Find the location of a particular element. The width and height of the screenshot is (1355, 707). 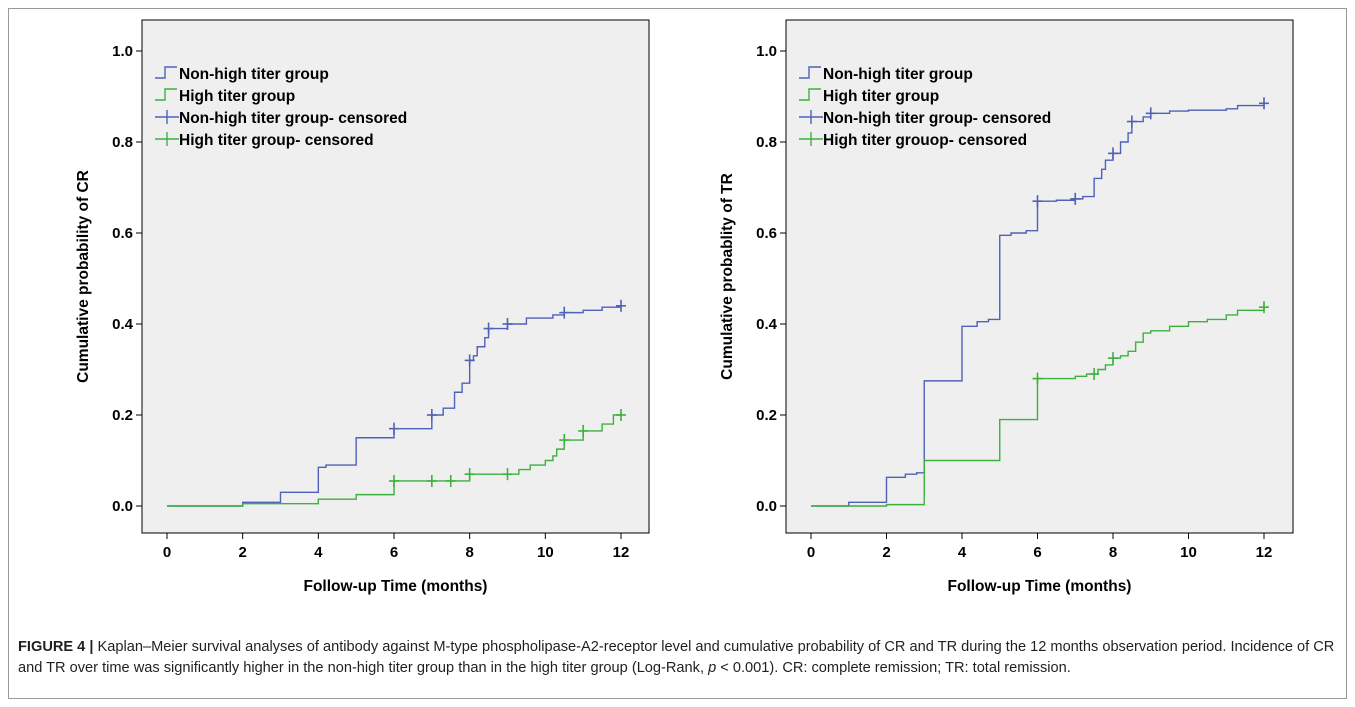

legend-label: High titer grouop- censored is located at coordinates (925, 140).